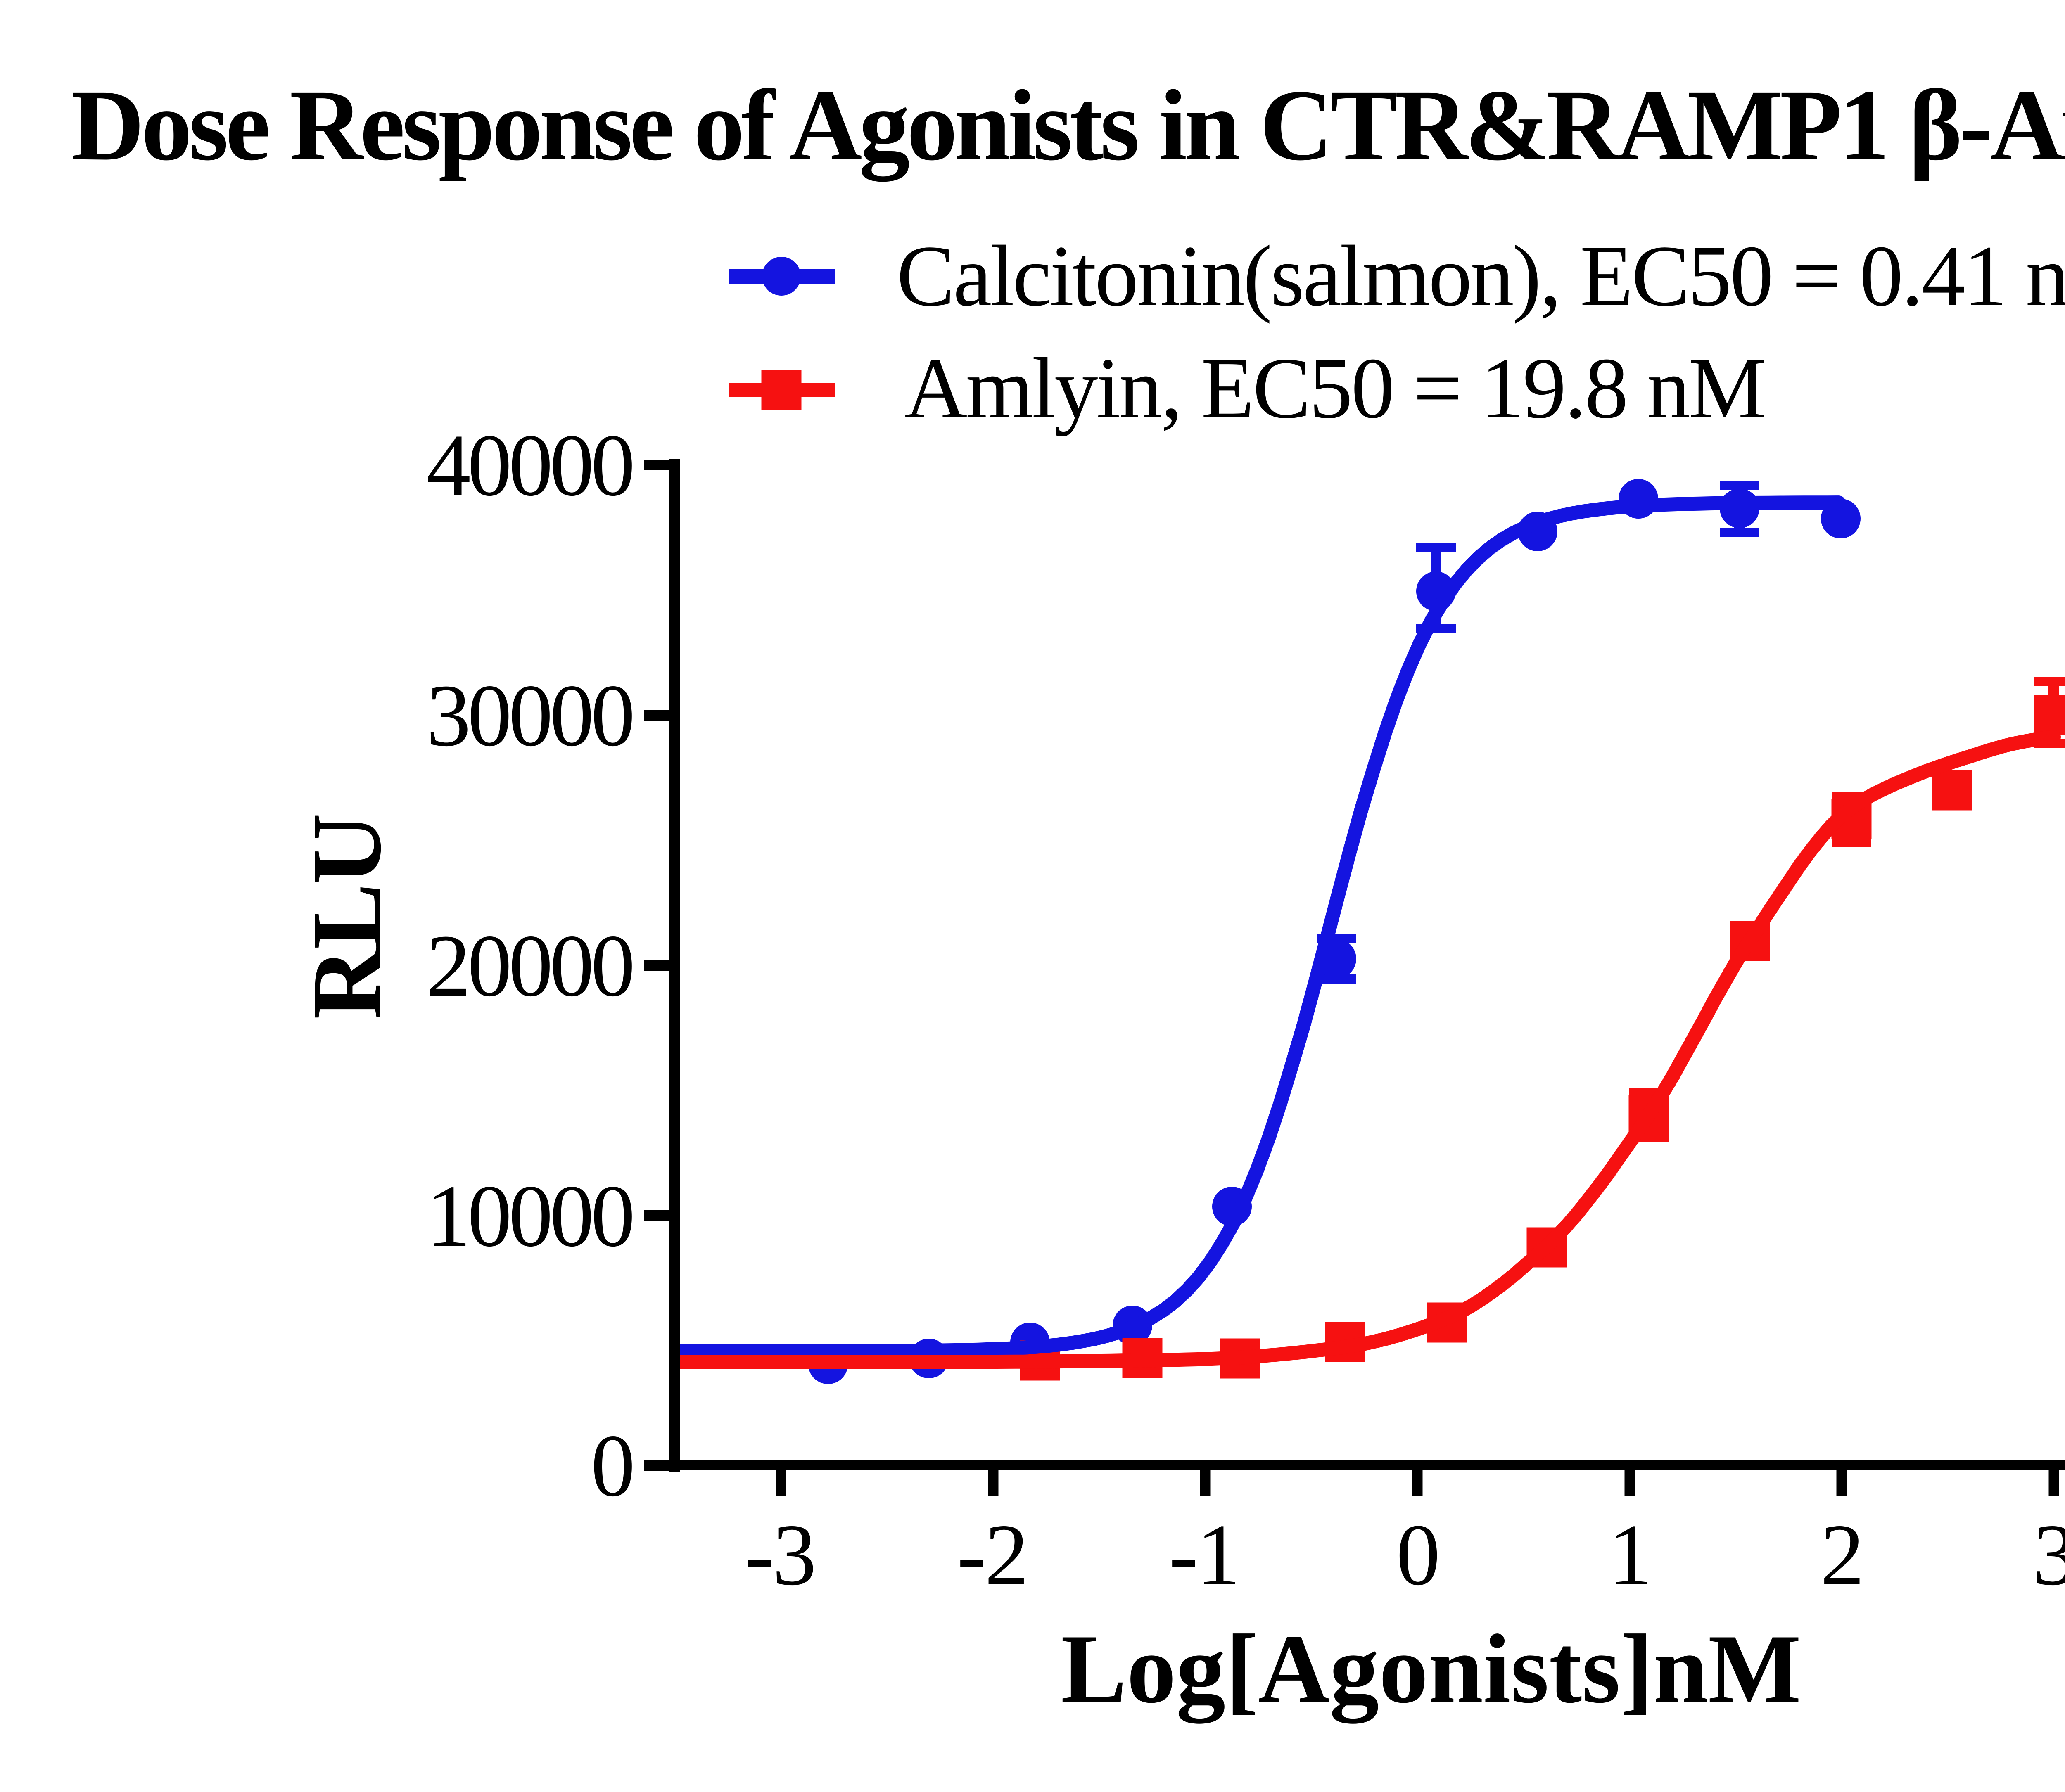  I want to click on svg-text: 40000, so click(529, 465).